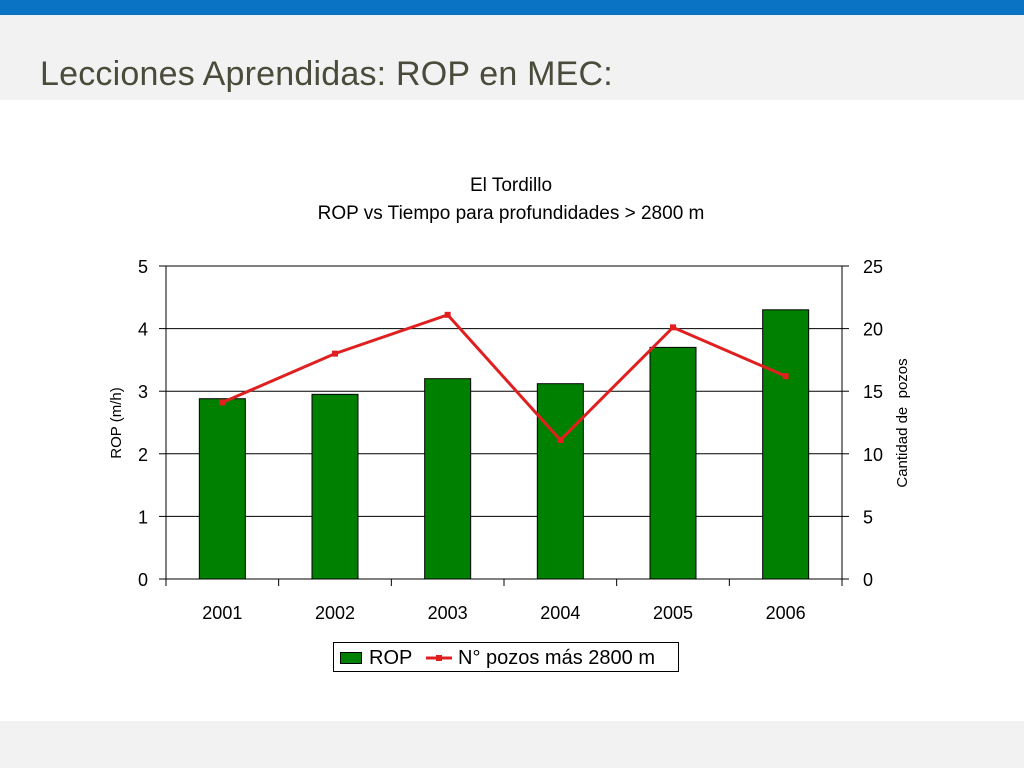 The height and width of the screenshot is (768, 1024). What do you see at coordinates (873, 392) in the screenshot?
I see `y2-tick-label: 15` at bounding box center [873, 392].